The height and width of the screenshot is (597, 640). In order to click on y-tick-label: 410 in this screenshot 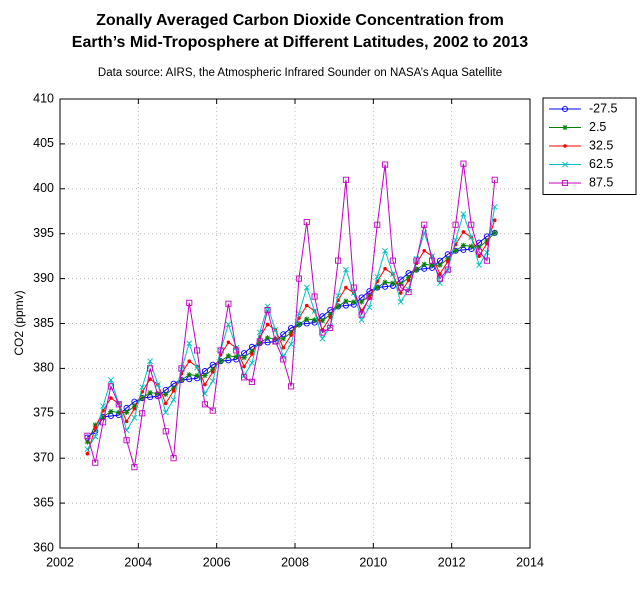, I will do `click(43, 98)`.